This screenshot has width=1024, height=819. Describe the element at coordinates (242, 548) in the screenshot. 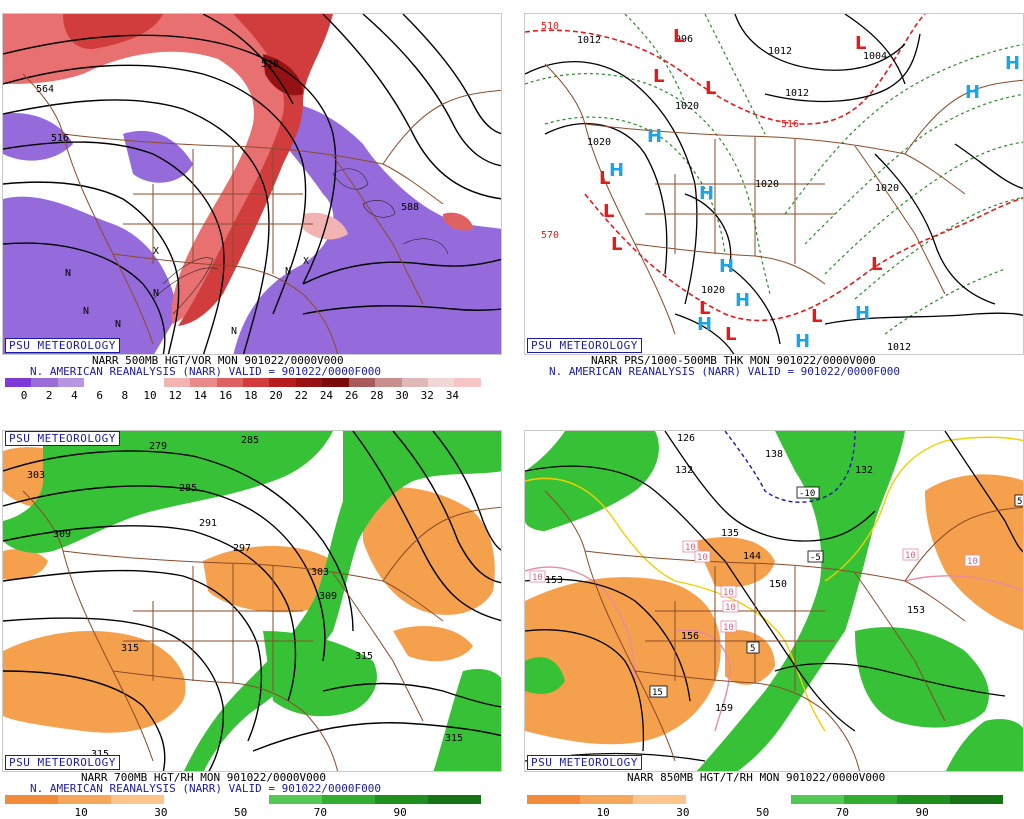

I see `svg-text: 297` at that location.